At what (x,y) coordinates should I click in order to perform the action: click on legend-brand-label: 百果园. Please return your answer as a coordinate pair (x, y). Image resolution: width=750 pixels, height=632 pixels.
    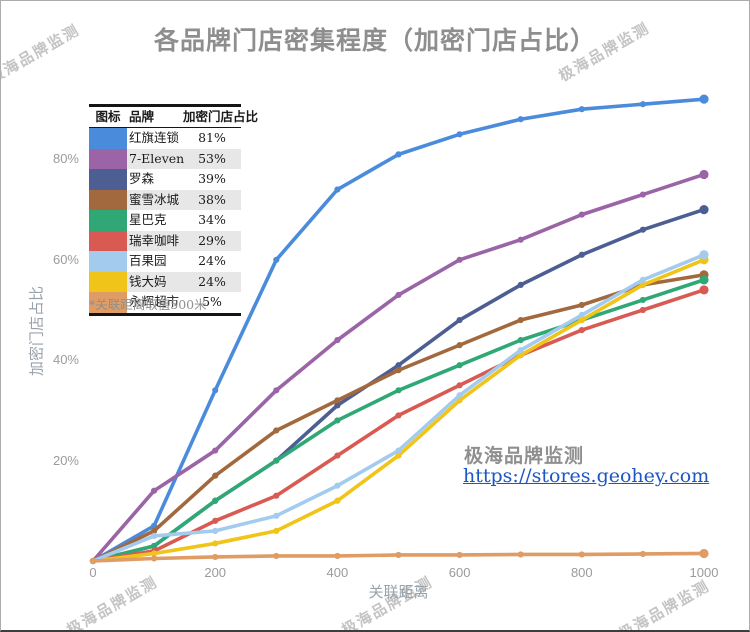
    Looking at the image, I should click on (148, 260).